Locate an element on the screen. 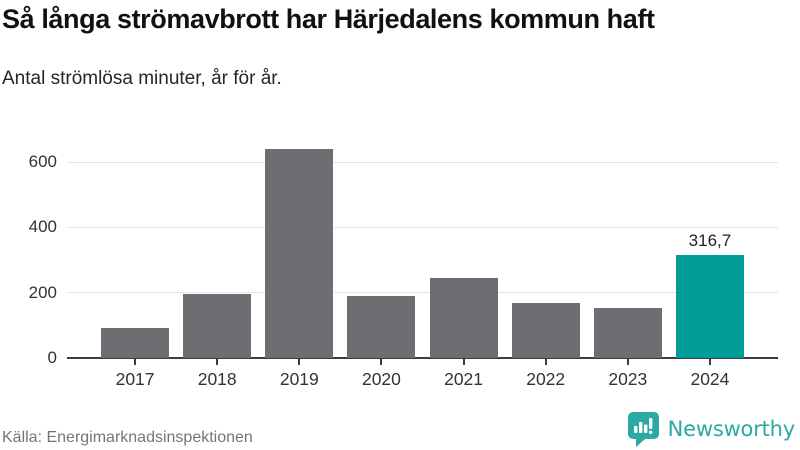 Image resolution: width=800 pixels, height=450 pixels. bar-band-2019: 2019 is located at coordinates (299, 262).